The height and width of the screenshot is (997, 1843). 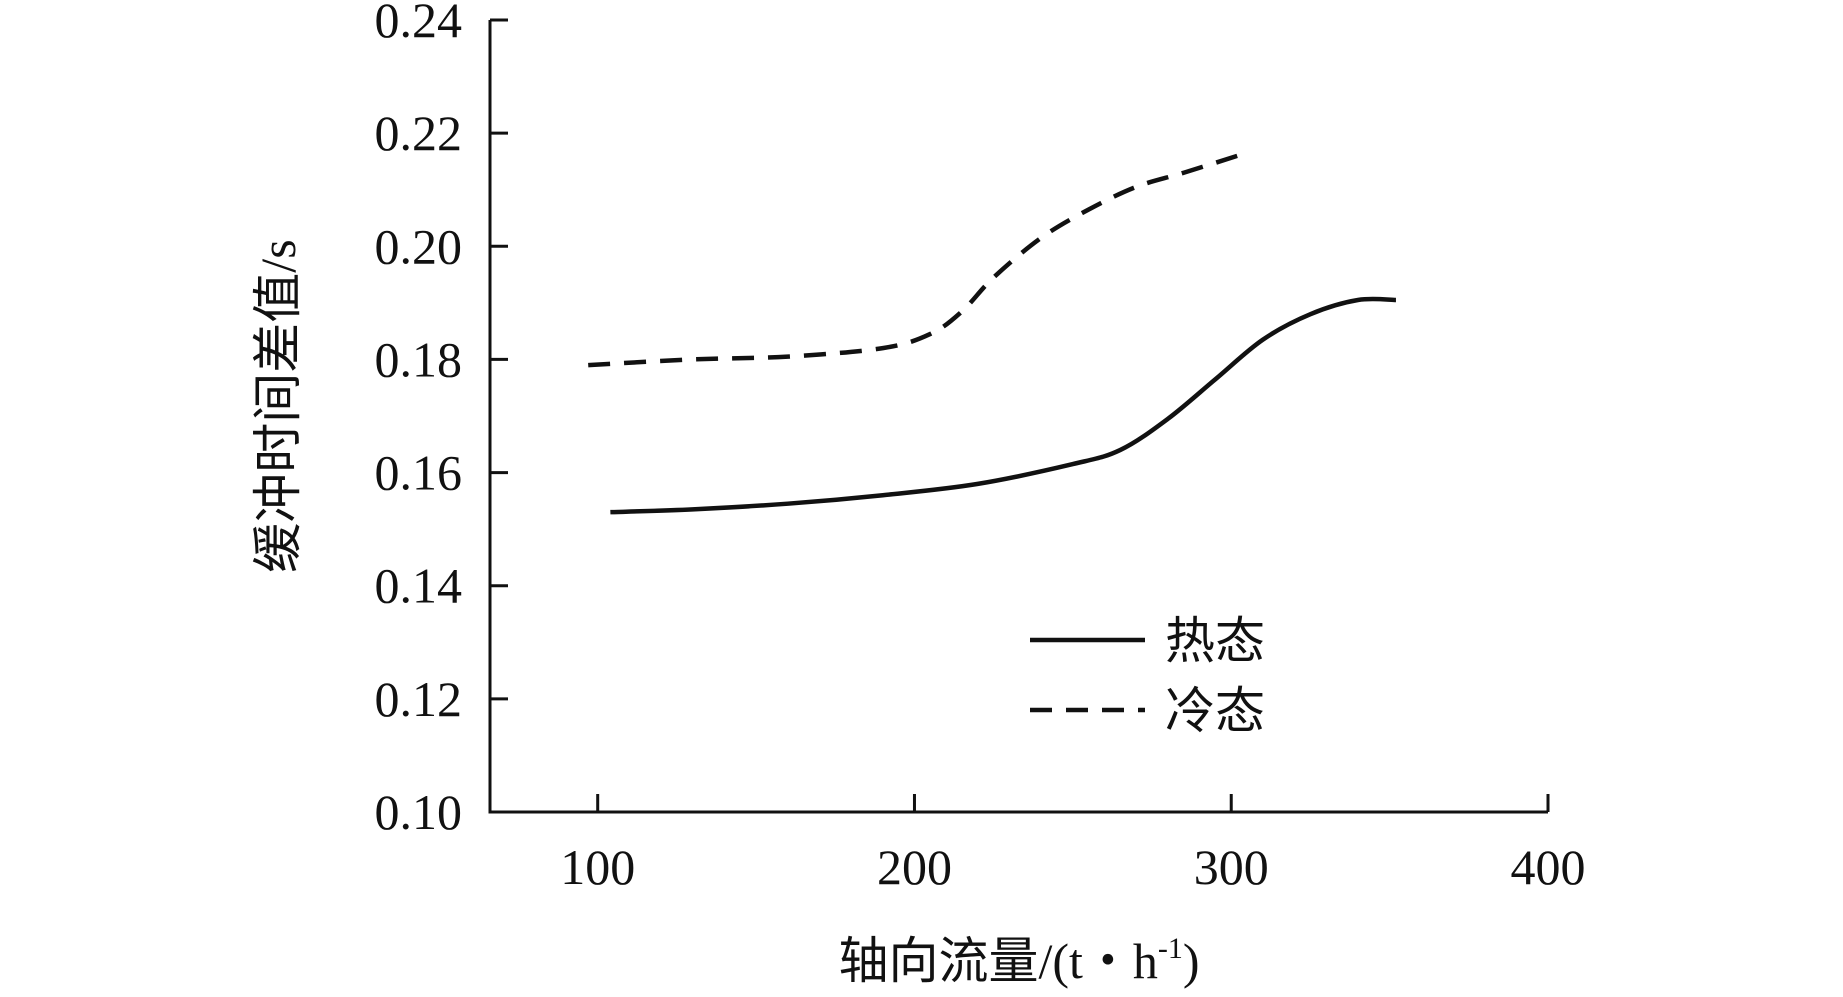 What do you see at coordinates (997, 961) in the screenshot?
I see `x-axis-title-main: 轴向流量/(t・h` at bounding box center [997, 961].